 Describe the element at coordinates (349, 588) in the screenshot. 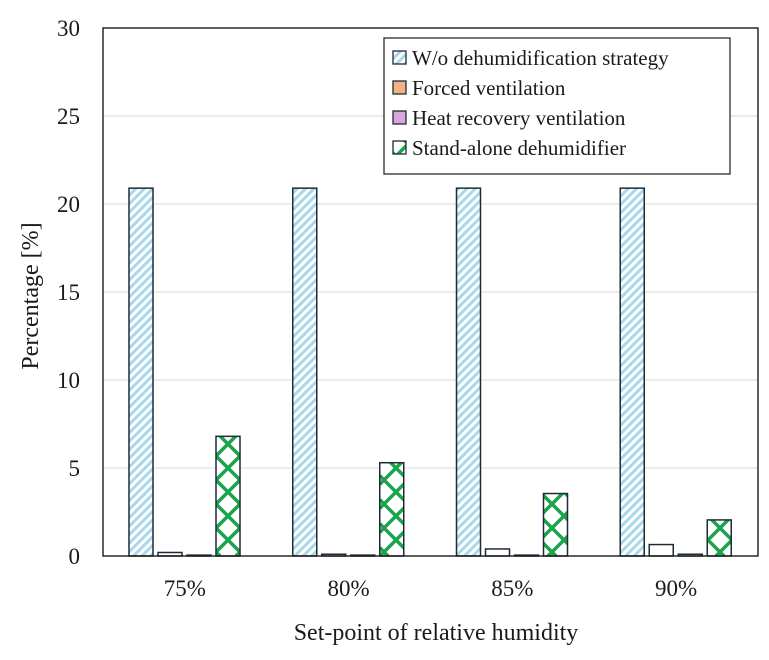

I see `x-tick-label: 80%` at that location.